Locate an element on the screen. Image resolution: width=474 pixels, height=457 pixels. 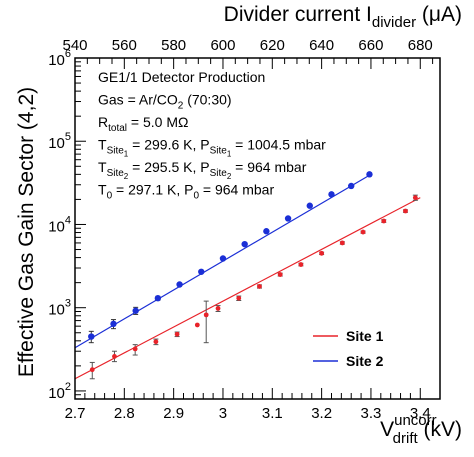
x2-tick-label: 580 is located at coordinates (173, 45).